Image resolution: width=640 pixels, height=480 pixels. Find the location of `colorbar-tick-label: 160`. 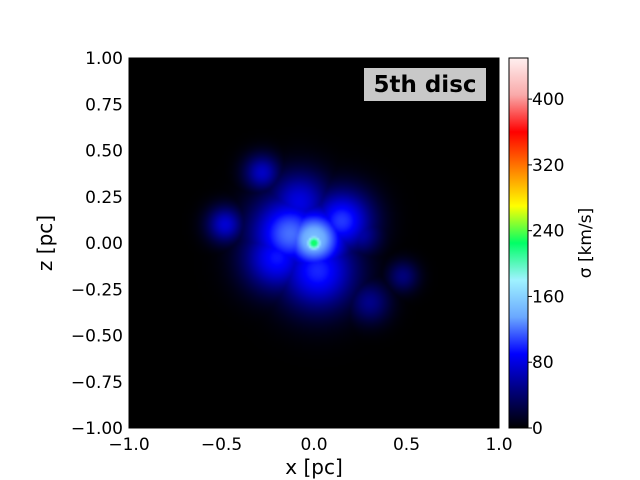

colorbar-tick-label: 160 is located at coordinates (548, 297).